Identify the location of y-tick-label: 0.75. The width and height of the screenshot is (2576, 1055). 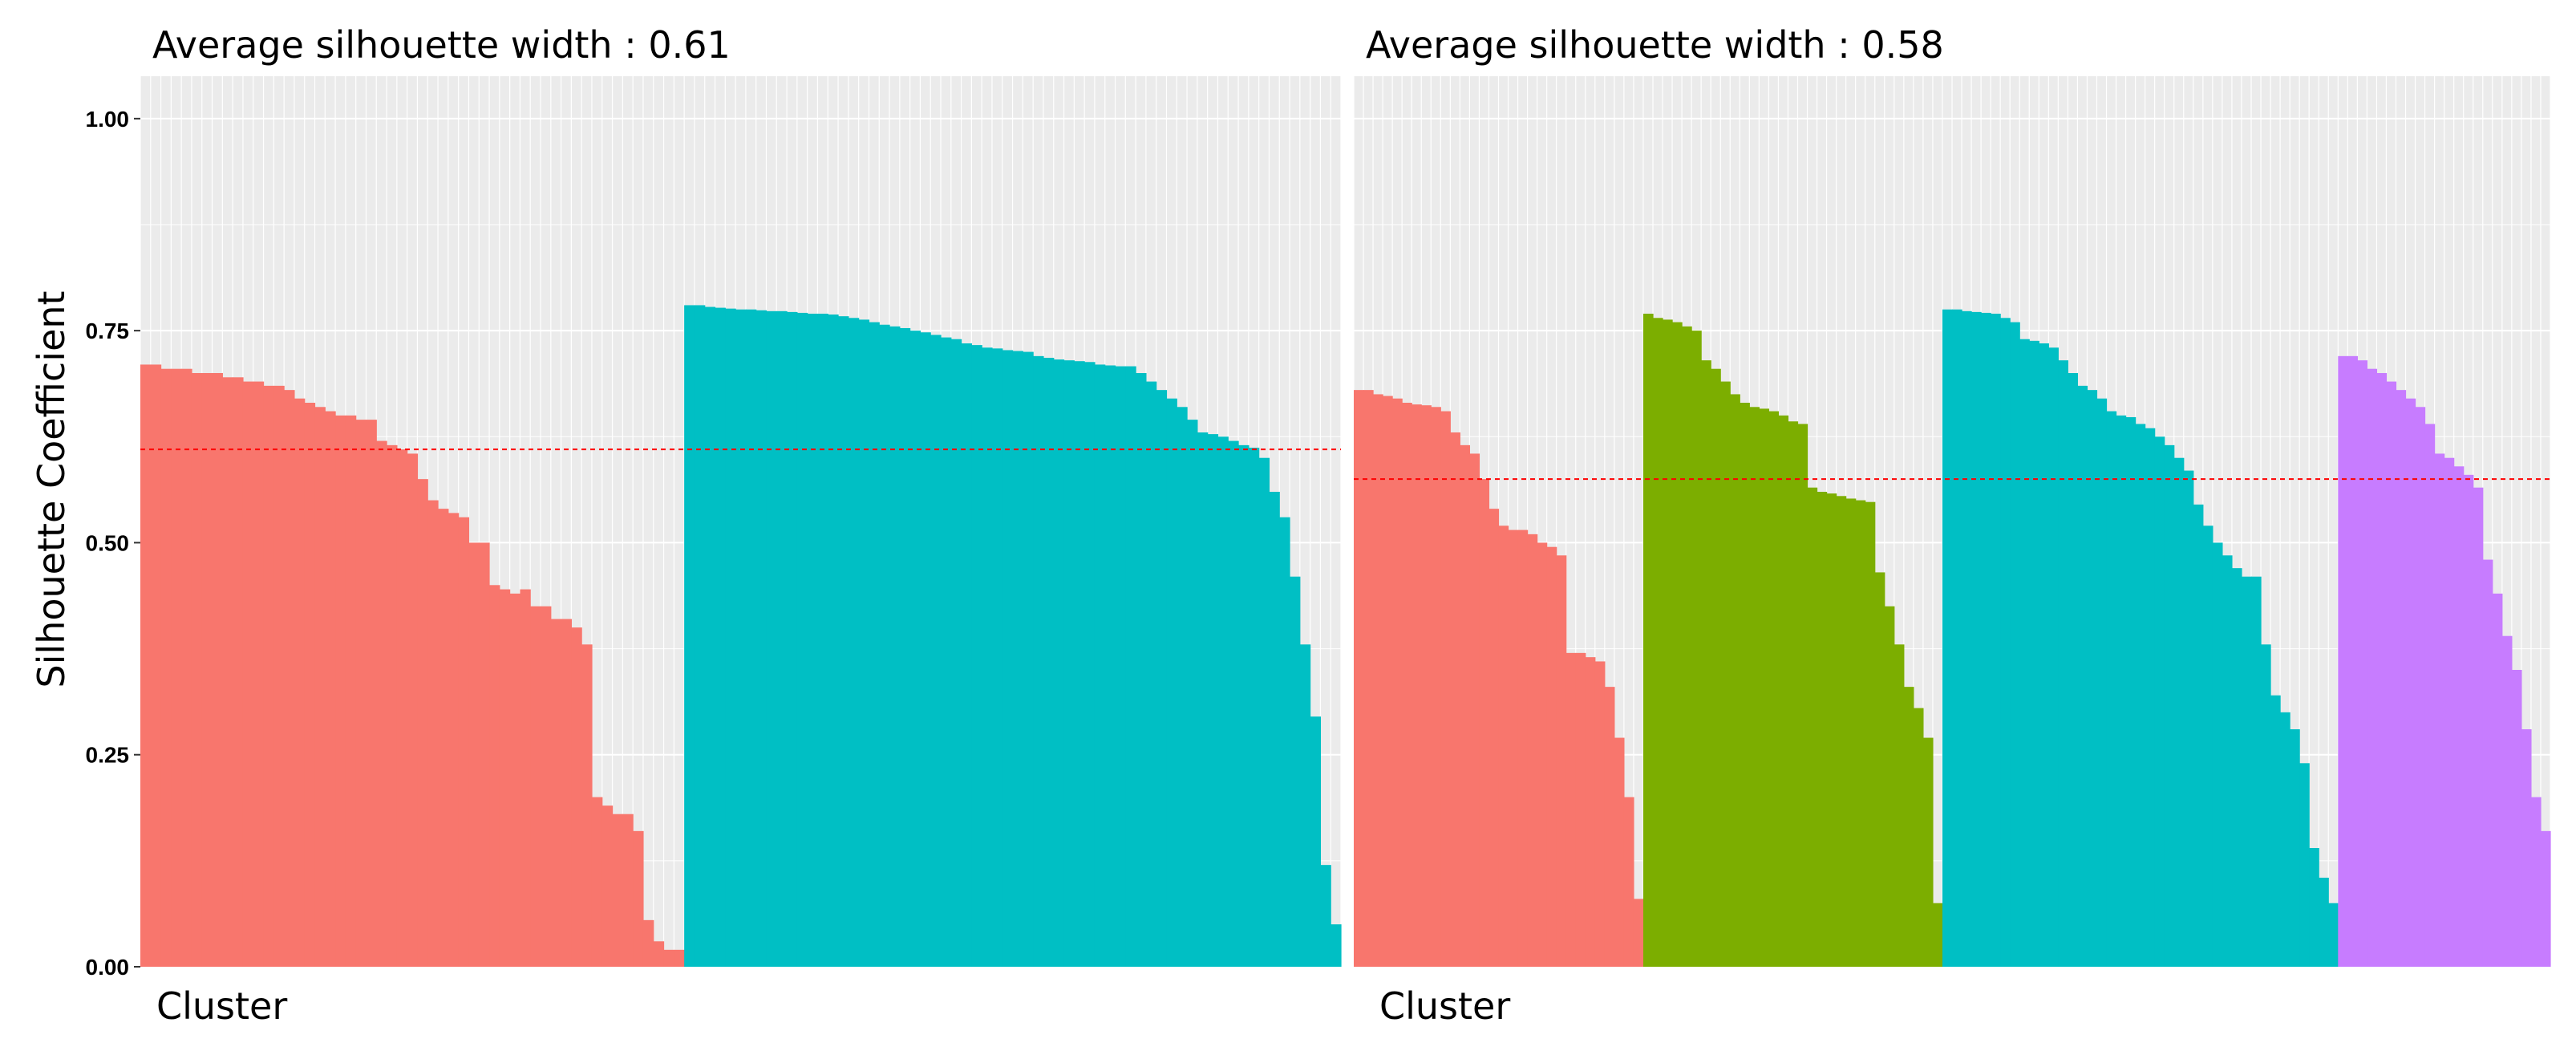
(108, 331).